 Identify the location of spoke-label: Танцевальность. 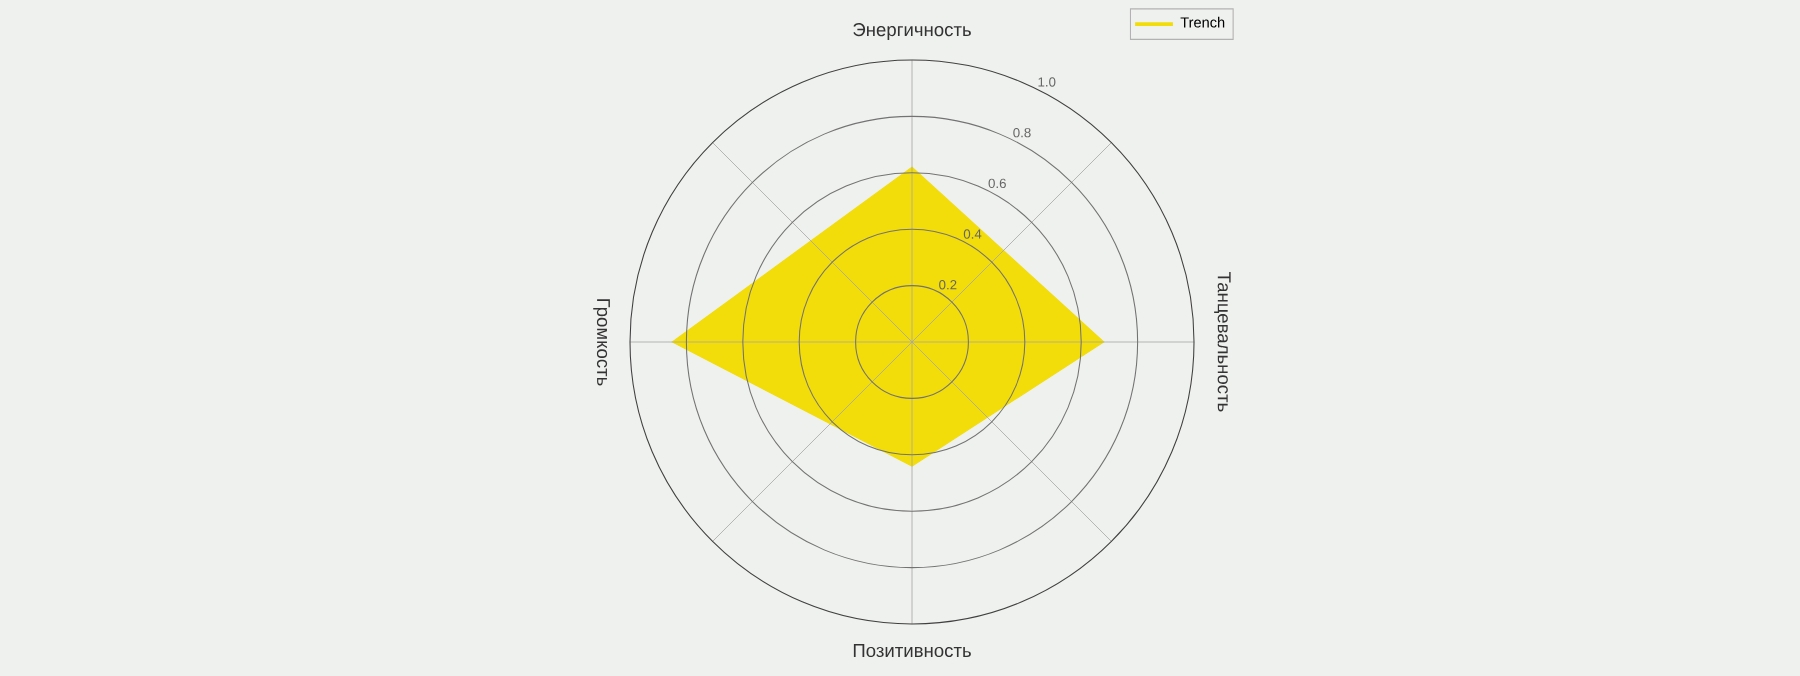
(1222, 342).